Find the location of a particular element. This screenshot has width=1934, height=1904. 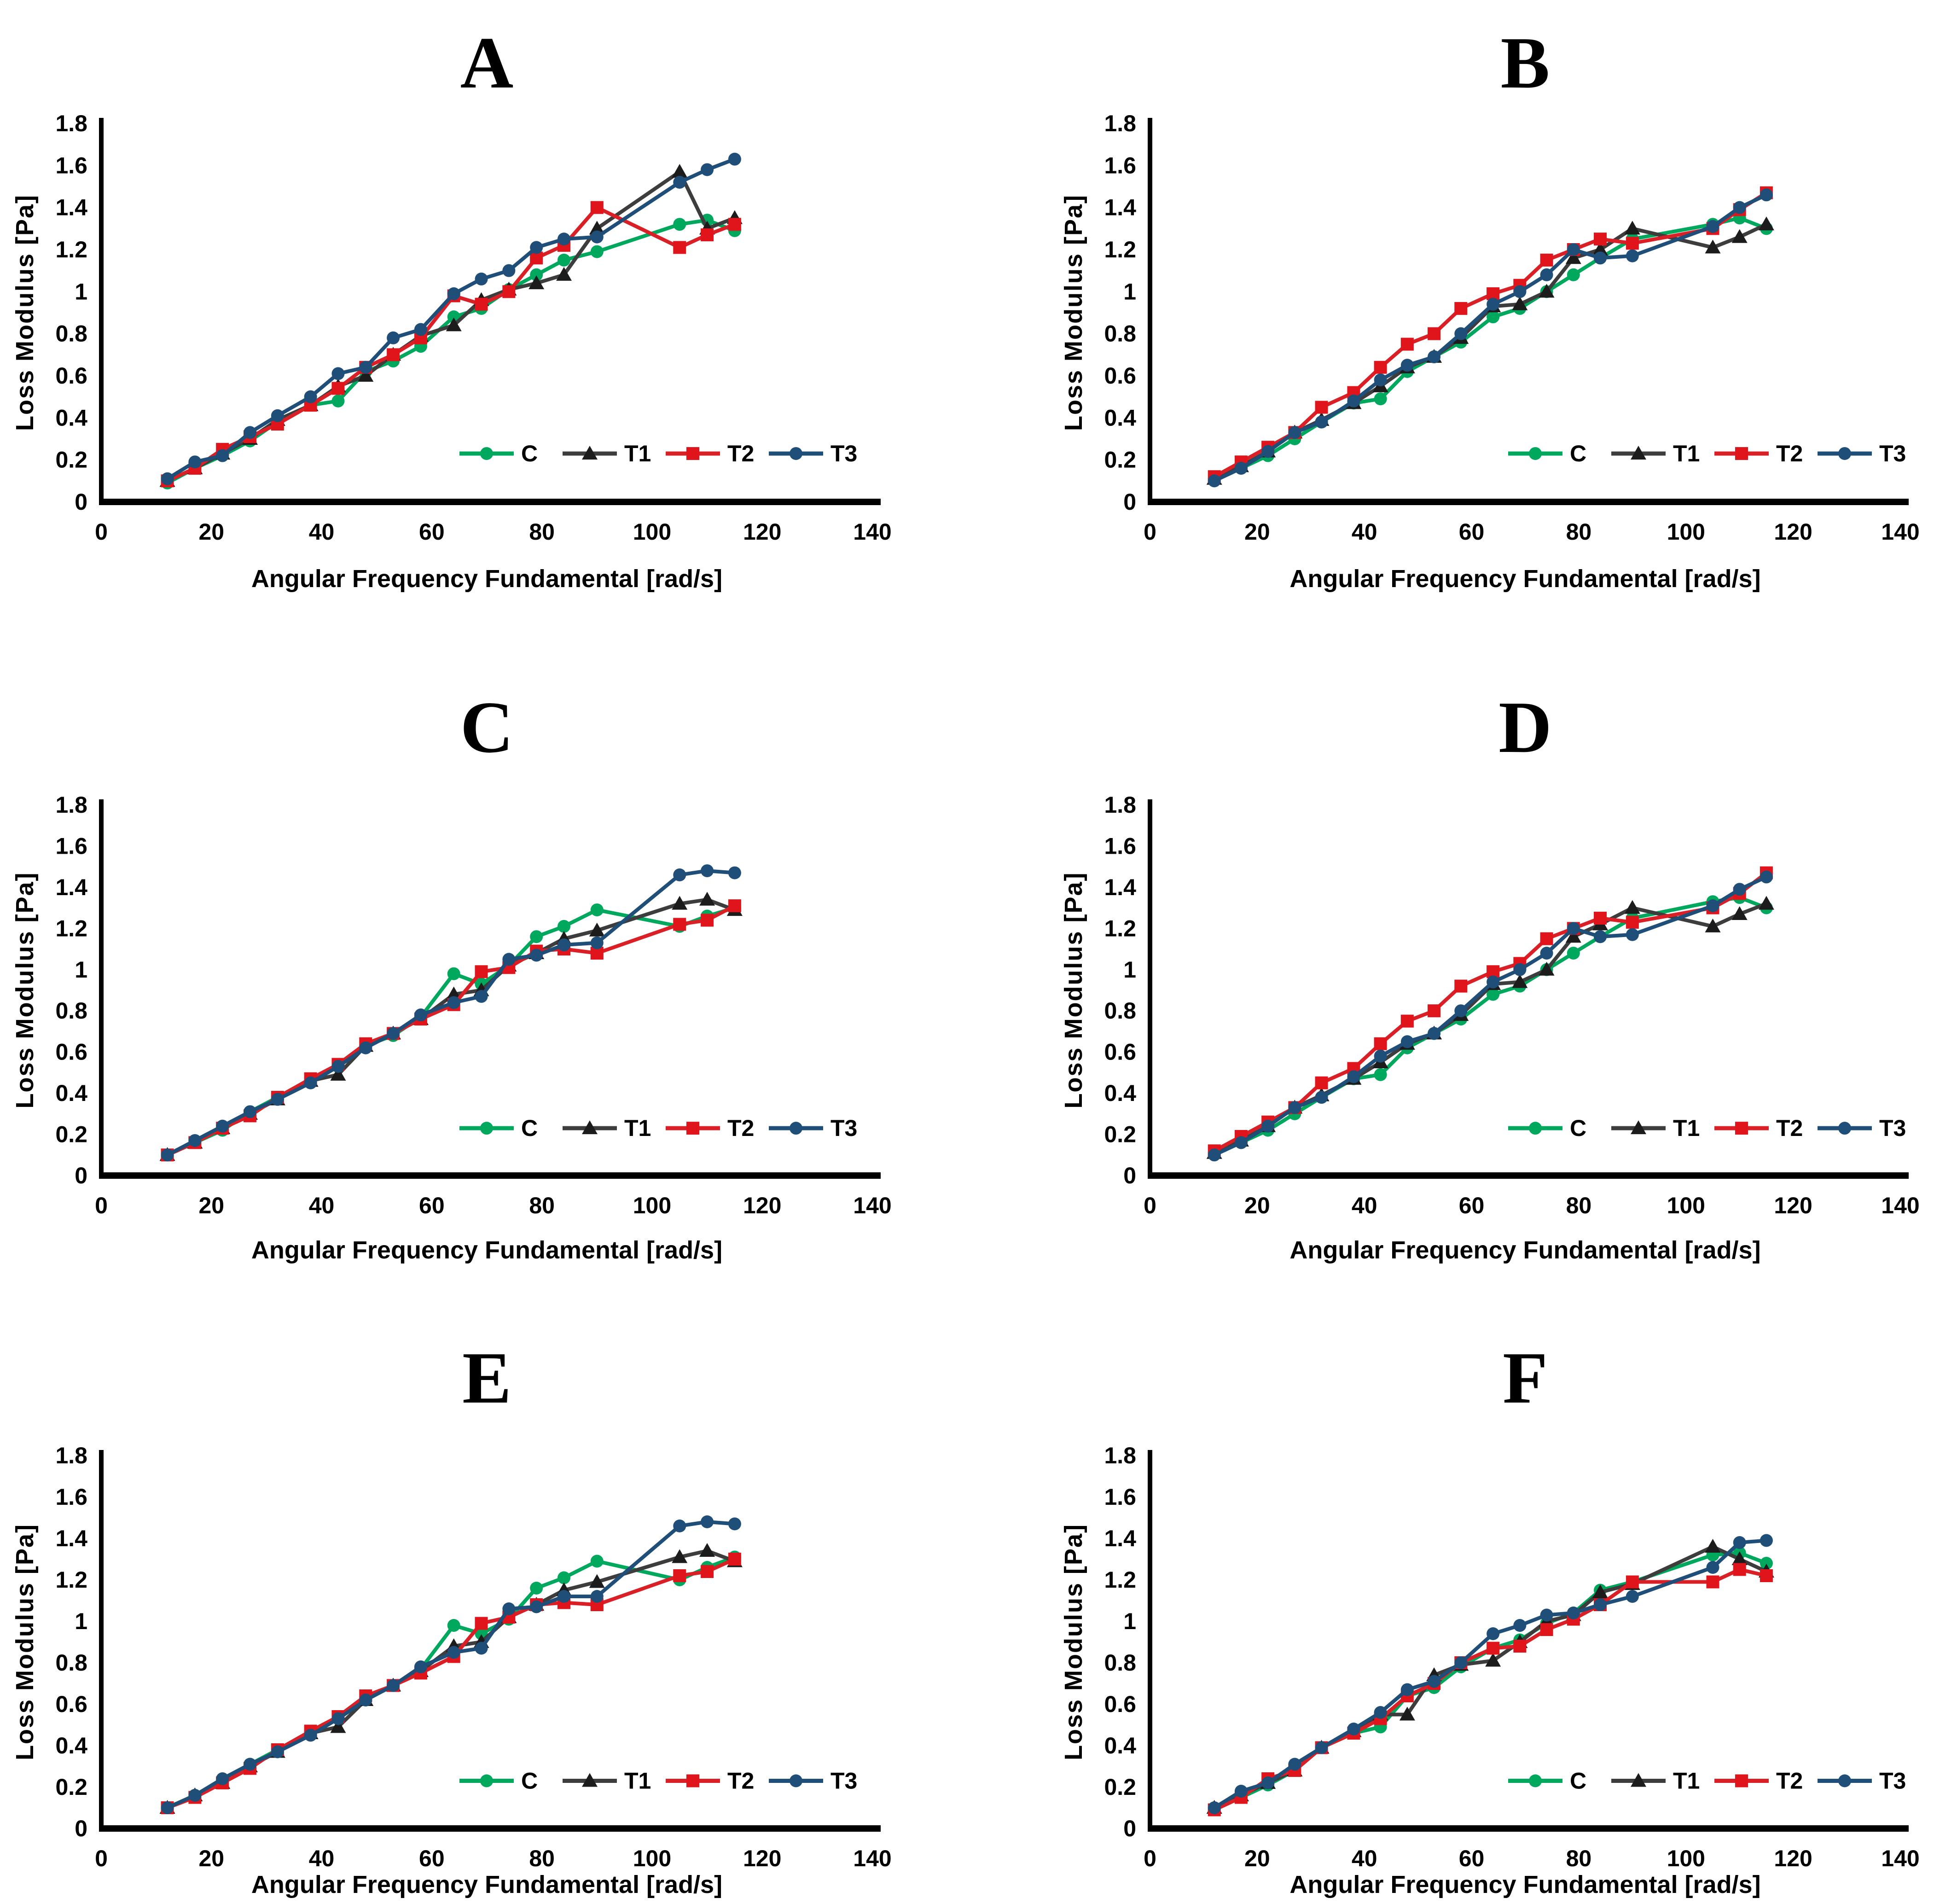

x-tick-label: 20 is located at coordinates (1257, 1205).